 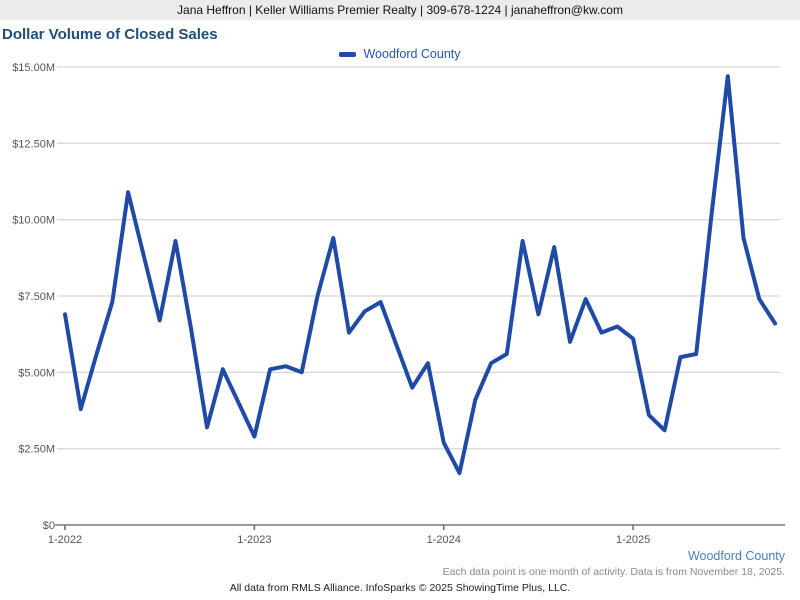 What do you see at coordinates (633, 540) in the screenshot?
I see `x-tick-label: 1-2025` at bounding box center [633, 540].